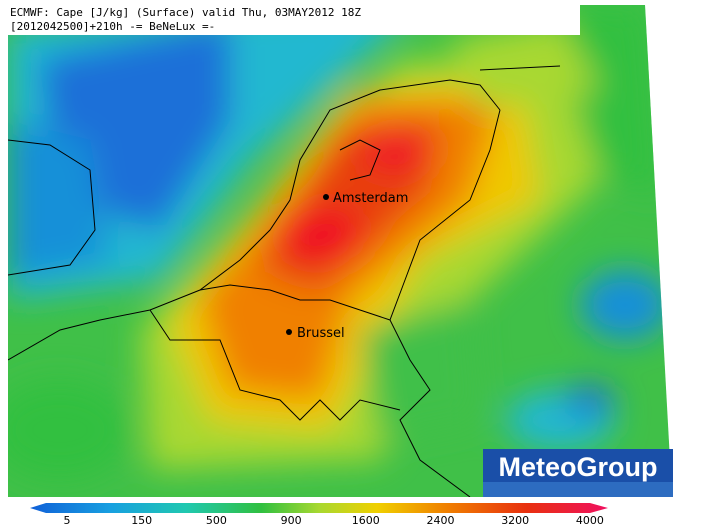  Describe the element at coordinates (366, 520) in the screenshot. I see `colorbar-tick-label: 1600` at that location.